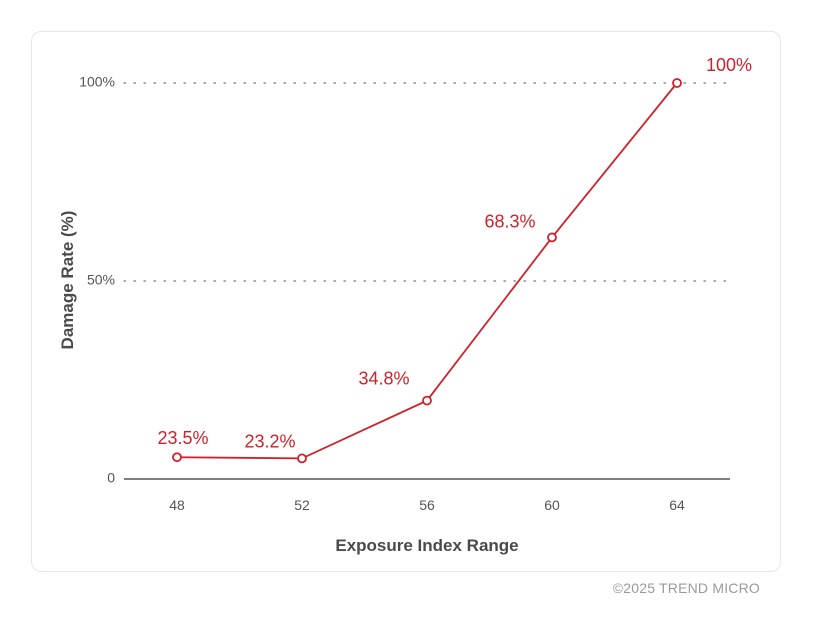 Image resolution: width=813 pixels, height=625 pixels. Describe the element at coordinates (729, 65) in the screenshot. I see `data-label: 100%` at that location.